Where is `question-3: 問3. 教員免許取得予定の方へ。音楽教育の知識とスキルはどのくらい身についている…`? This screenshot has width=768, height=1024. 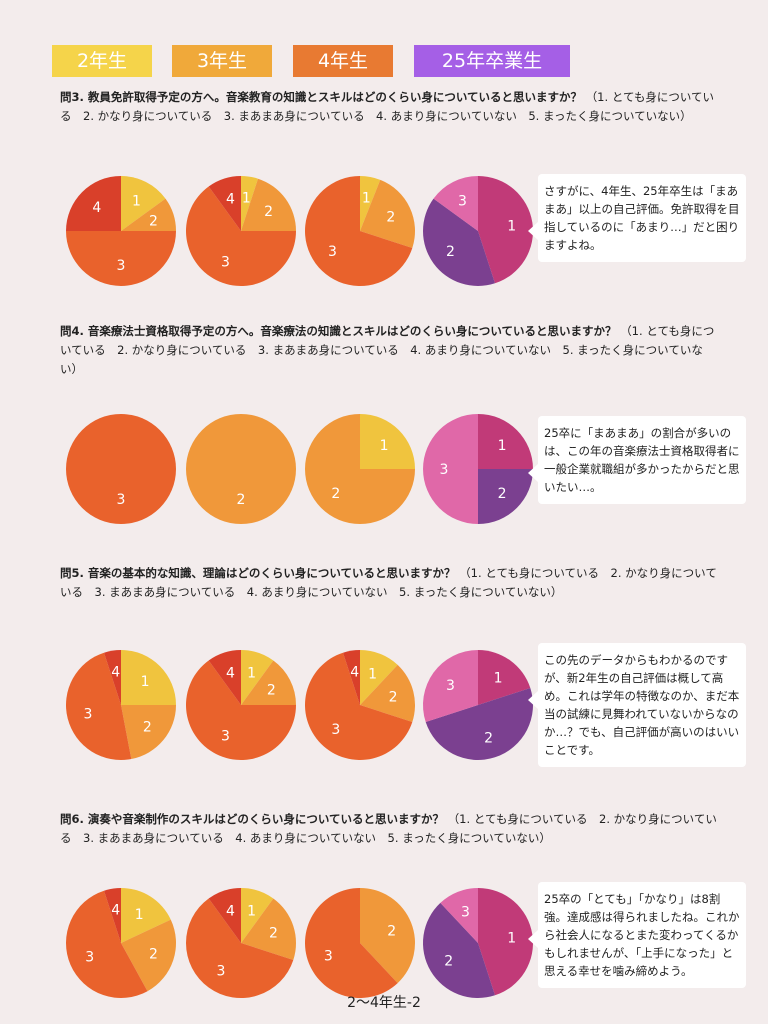 question-3: 問3. 教員免許取得予定の方へ。音楽教育の知識とスキルはどのくらい身についている… is located at coordinates (390, 107).